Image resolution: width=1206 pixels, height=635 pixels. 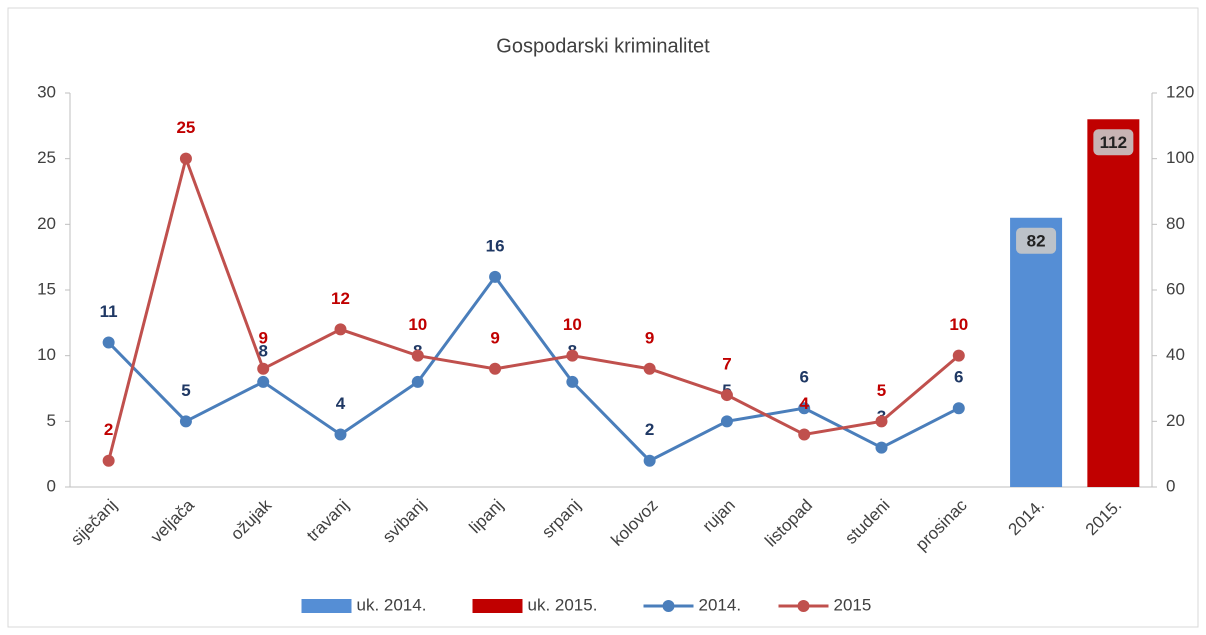 What do you see at coordinates (563, 604) in the screenshot?
I see `legend-label: uk. 2015.` at bounding box center [563, 604].